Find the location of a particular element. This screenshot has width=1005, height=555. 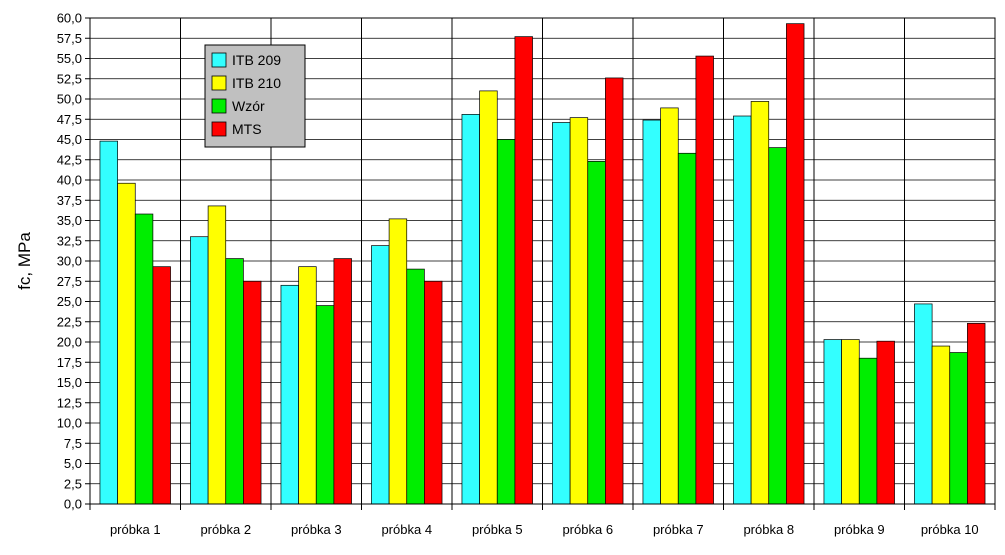

x-tick-label: próbka 3 is located at coordinates (316, 529).